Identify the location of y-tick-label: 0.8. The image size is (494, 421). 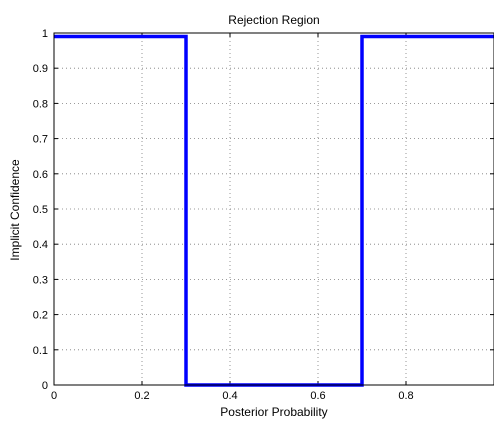
(40, 104).